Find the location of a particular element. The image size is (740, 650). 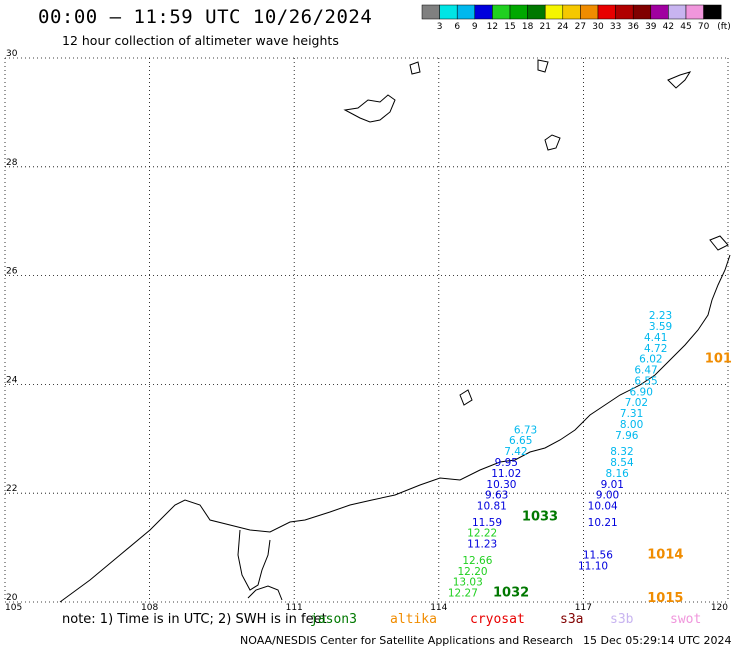

wave-height-value: 11.10 is located at coordinates (593, 566).